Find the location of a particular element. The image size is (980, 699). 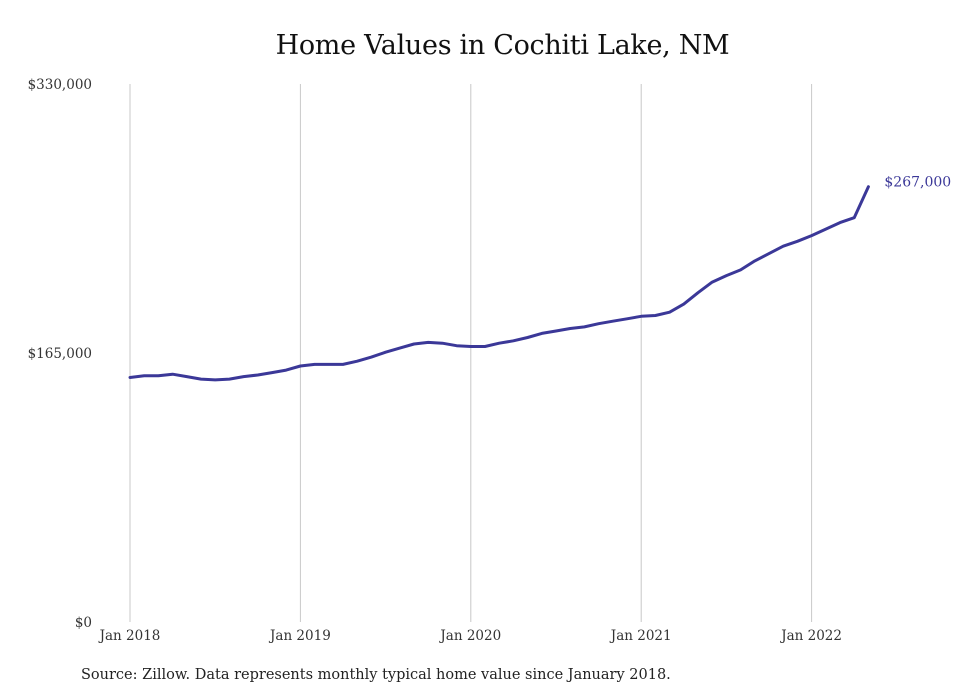

x-tick-label: Jan 2018 is located at coordinates (129, 636).